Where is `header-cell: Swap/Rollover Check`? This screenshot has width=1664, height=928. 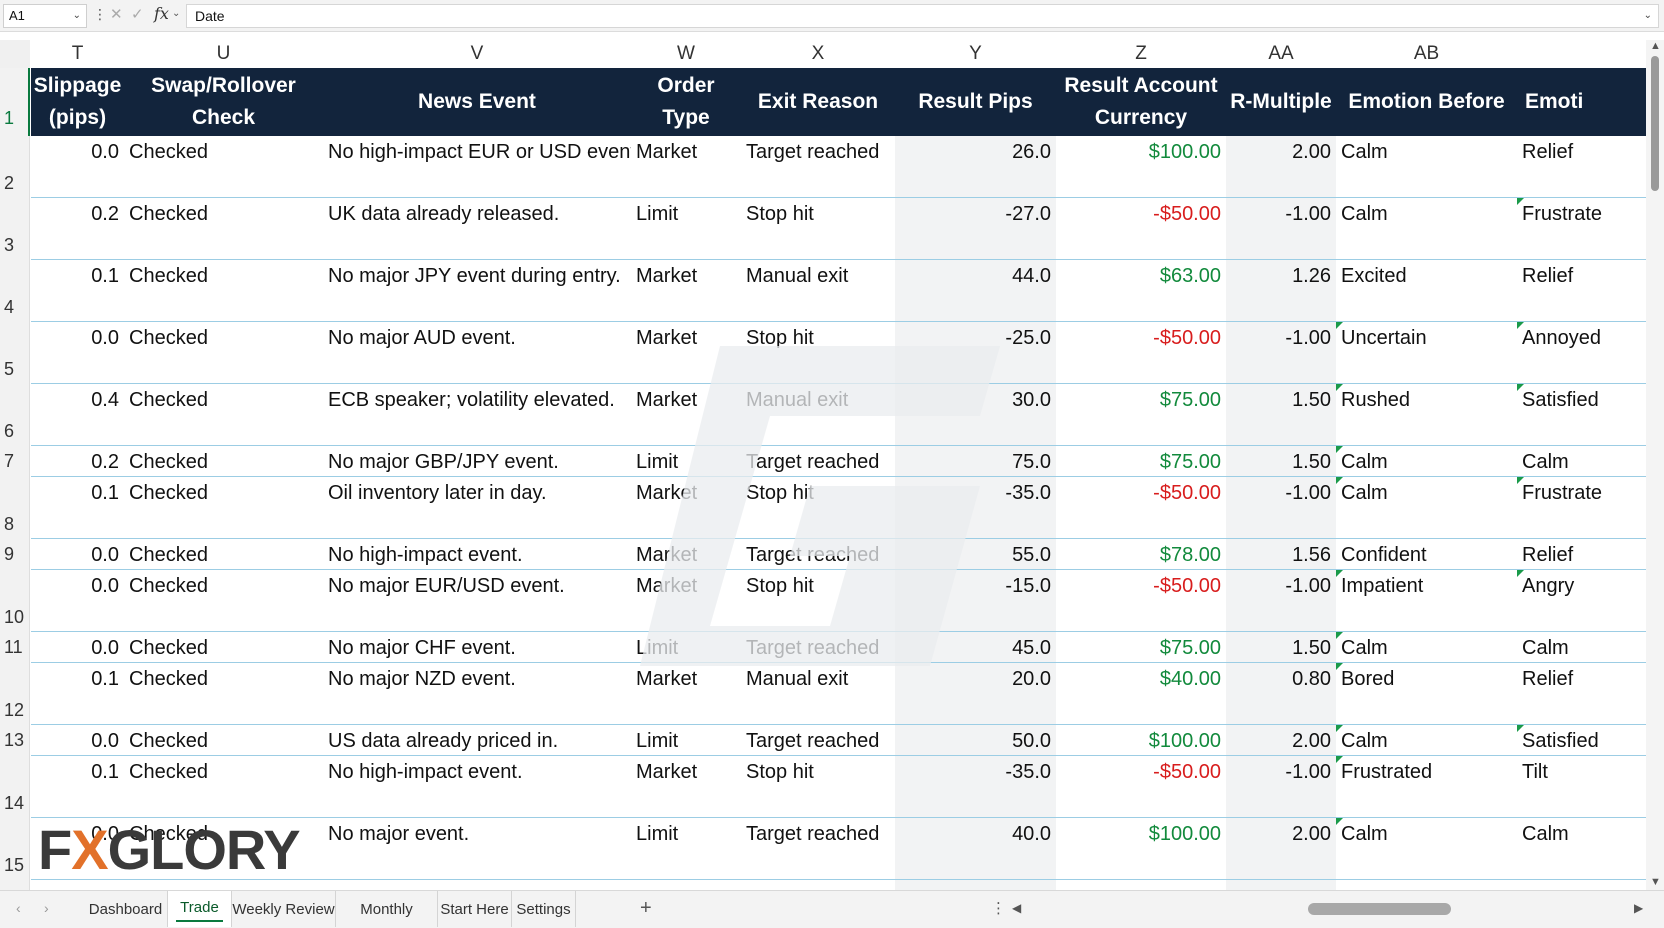
header-cell: Swap/Rollover Check is located at coordinates (223, 101).